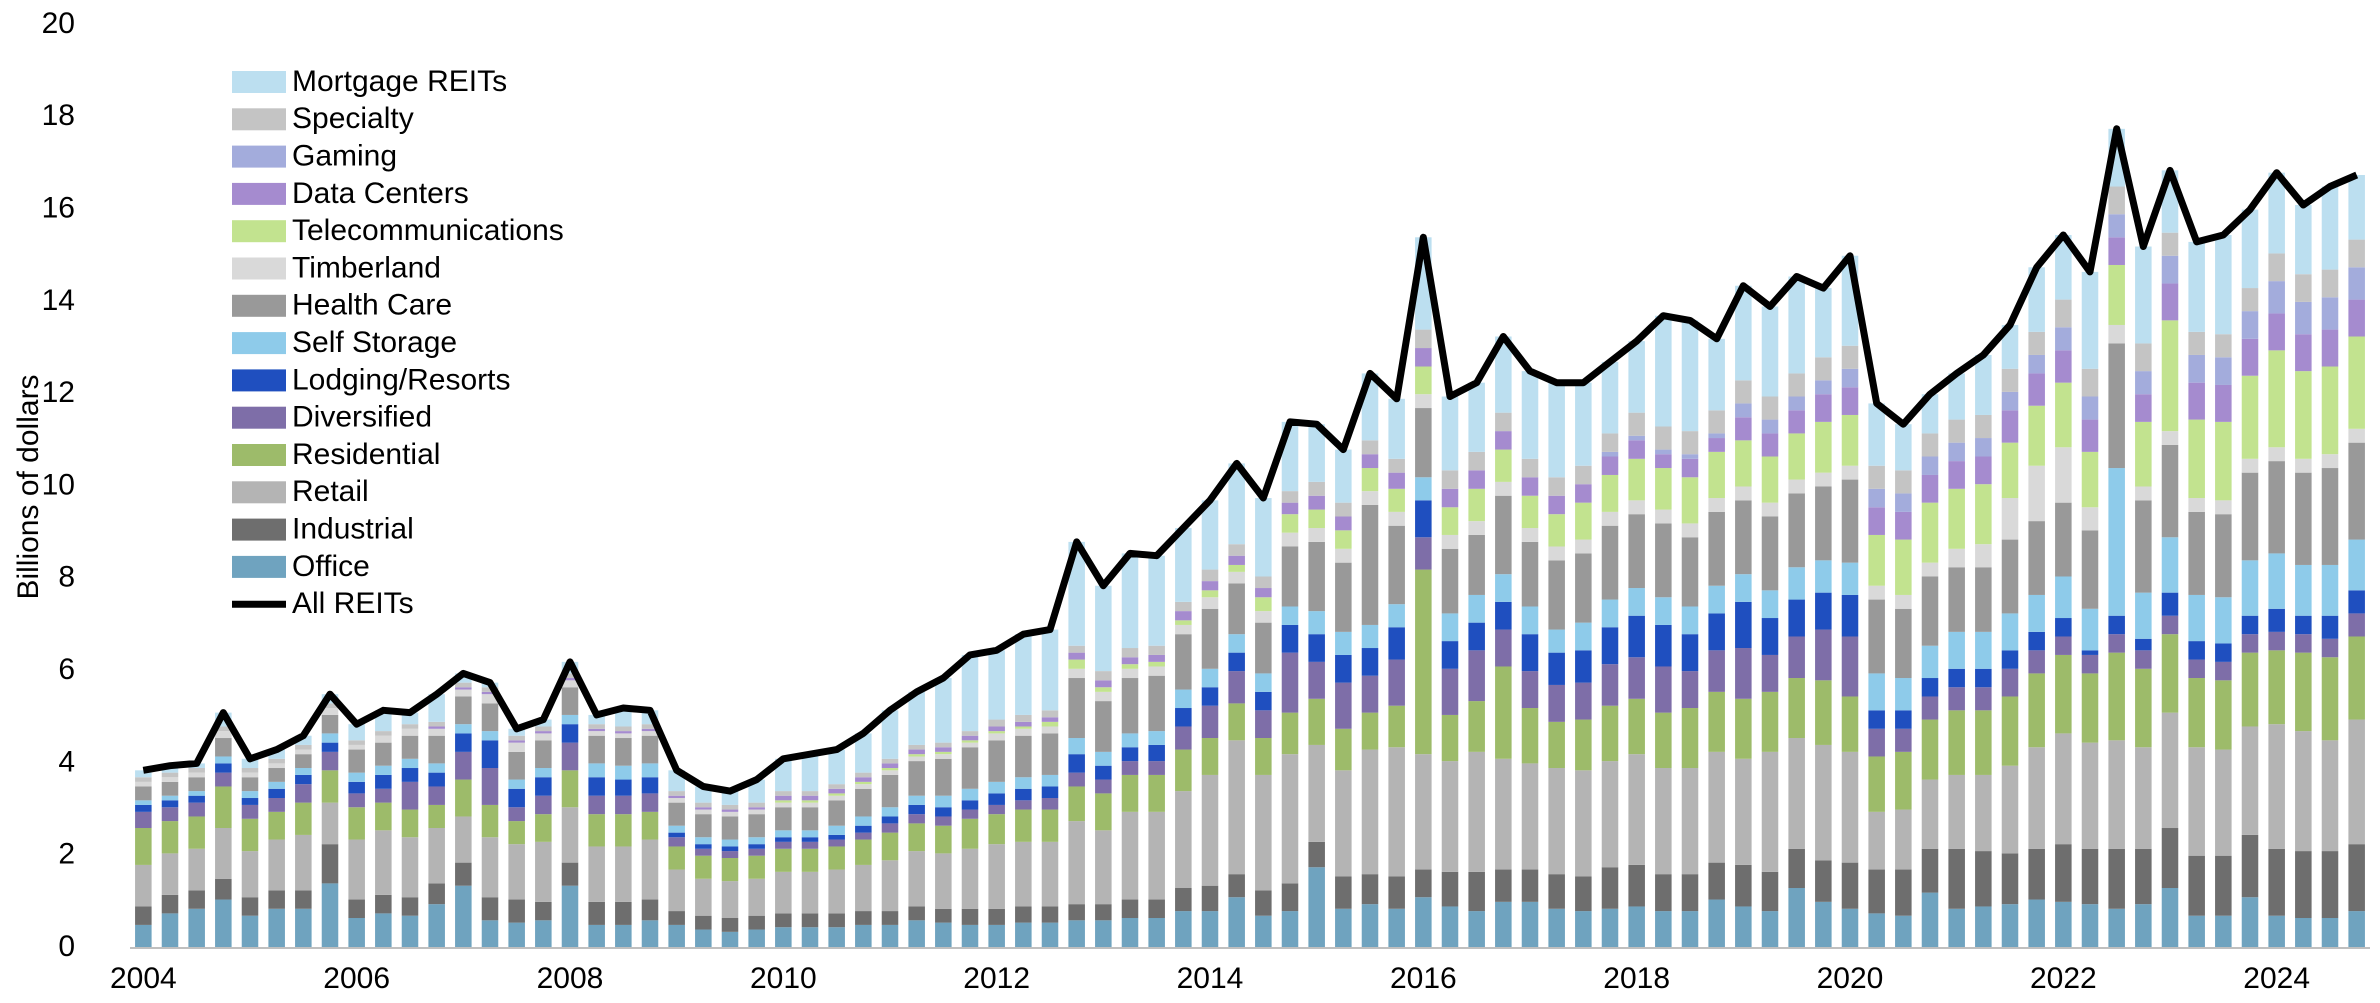 Image resolution: width=2380 pixels, height=1003 pixels. What do you see at coordinates (259, 193) in the screenshot?
I see `legend-swatch` at bounding box center [259, 193].